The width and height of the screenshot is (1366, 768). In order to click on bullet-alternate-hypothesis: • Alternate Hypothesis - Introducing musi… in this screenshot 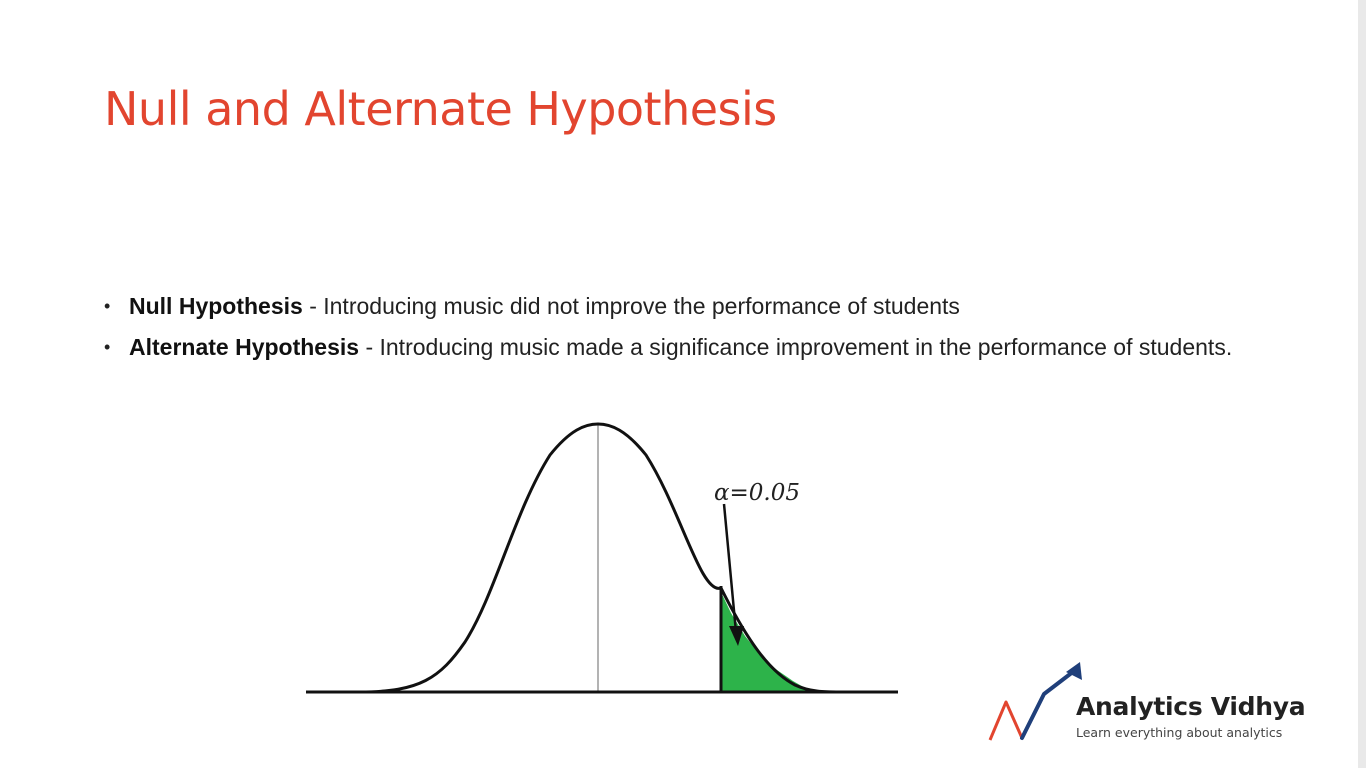, I will do `click(694, 347)`.